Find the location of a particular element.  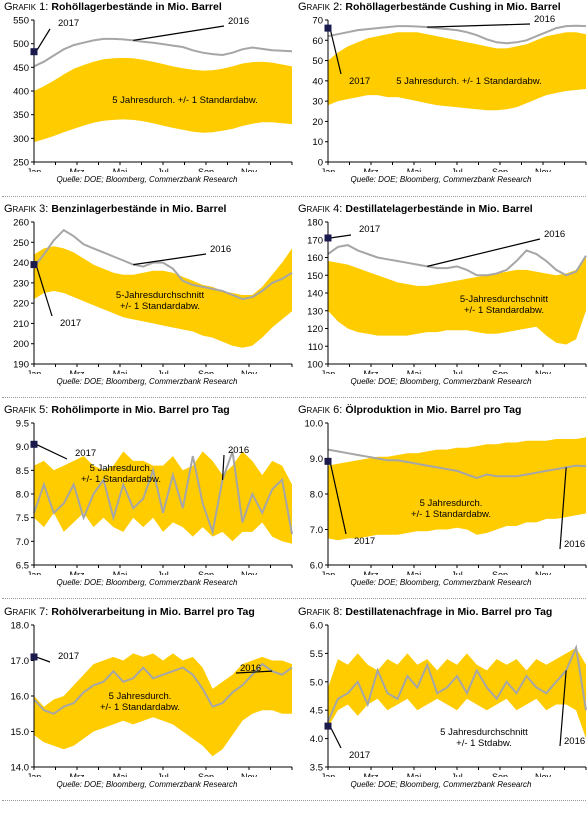

chart-number: Grafik 2: is located at coordinates (322, 7).